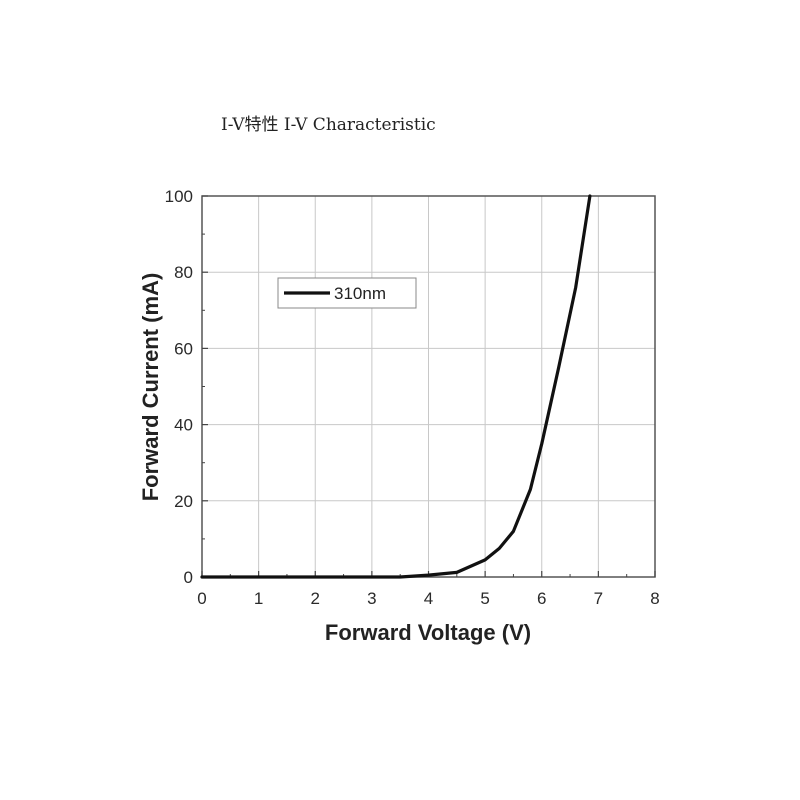  I want to click on y-tick-label-80: 80, so click(183, 272).